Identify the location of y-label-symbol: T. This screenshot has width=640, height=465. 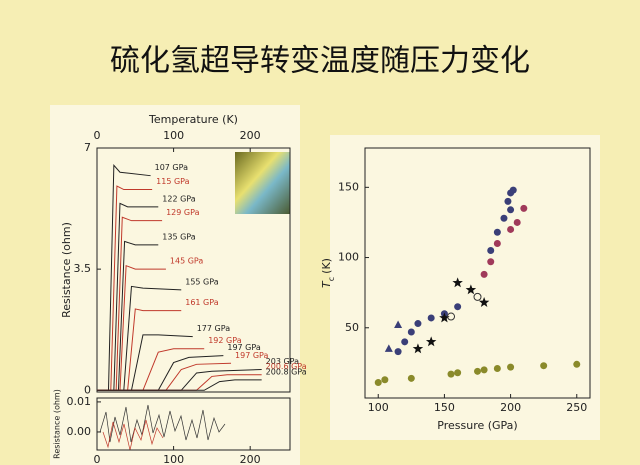
(326, 284).